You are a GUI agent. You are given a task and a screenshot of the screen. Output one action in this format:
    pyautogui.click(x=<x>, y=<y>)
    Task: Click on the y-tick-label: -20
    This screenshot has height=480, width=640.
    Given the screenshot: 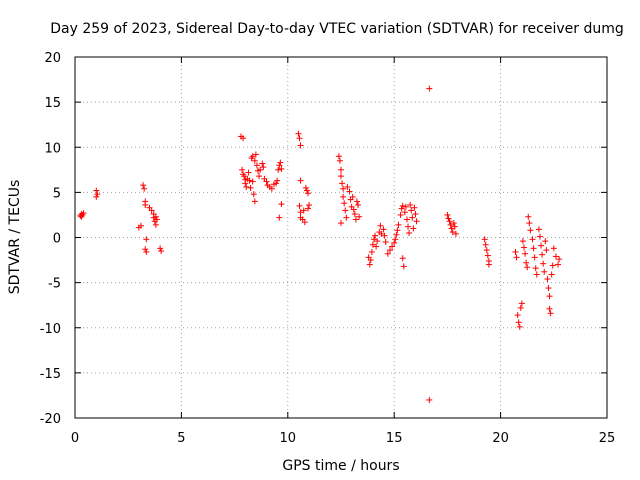 What is the action you would take?
    pyautogui.click(x=50, y=419)
    